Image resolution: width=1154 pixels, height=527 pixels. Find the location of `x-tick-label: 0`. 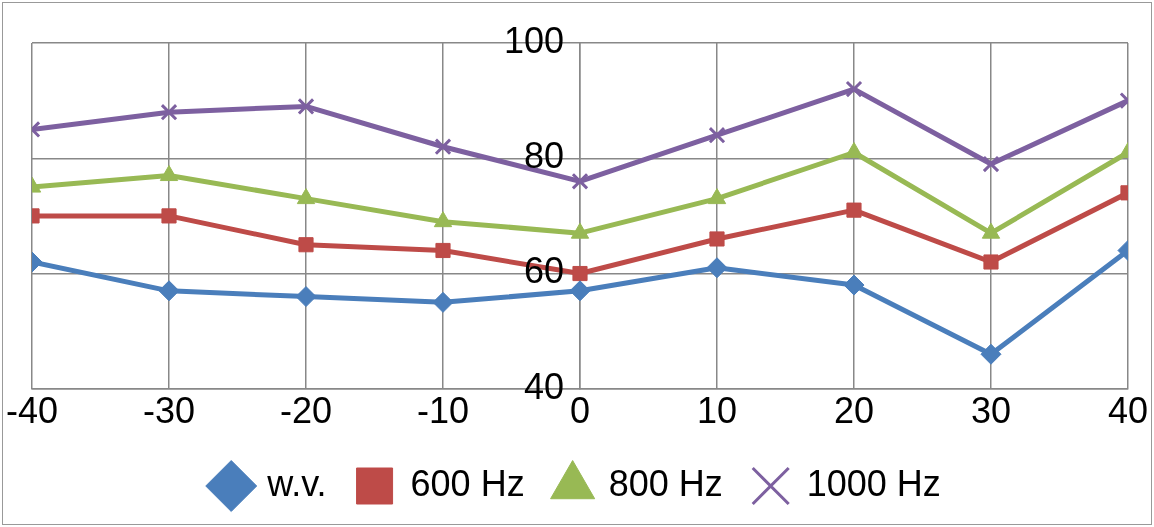

x-tick-label: 0 is located at coordinates (580, 411).